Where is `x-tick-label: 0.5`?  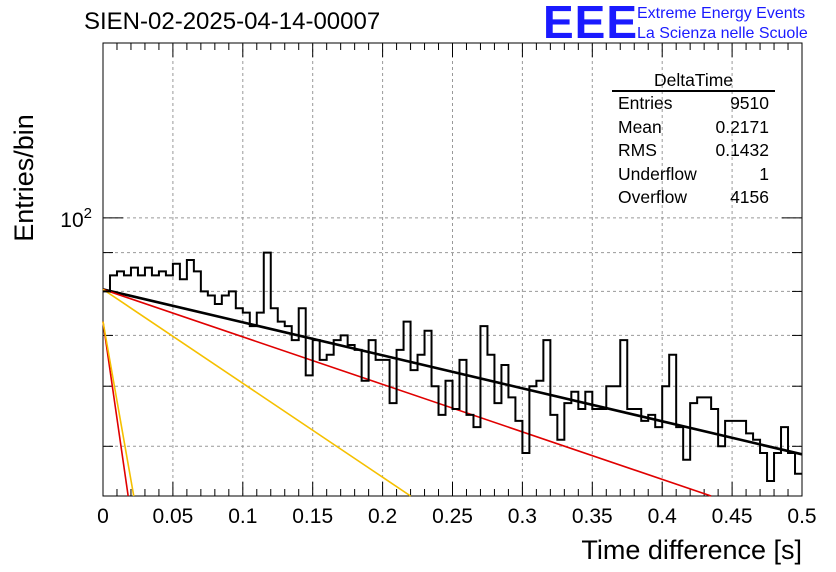
x-tick-label: 0.5 is located at coordinates (801, 516).